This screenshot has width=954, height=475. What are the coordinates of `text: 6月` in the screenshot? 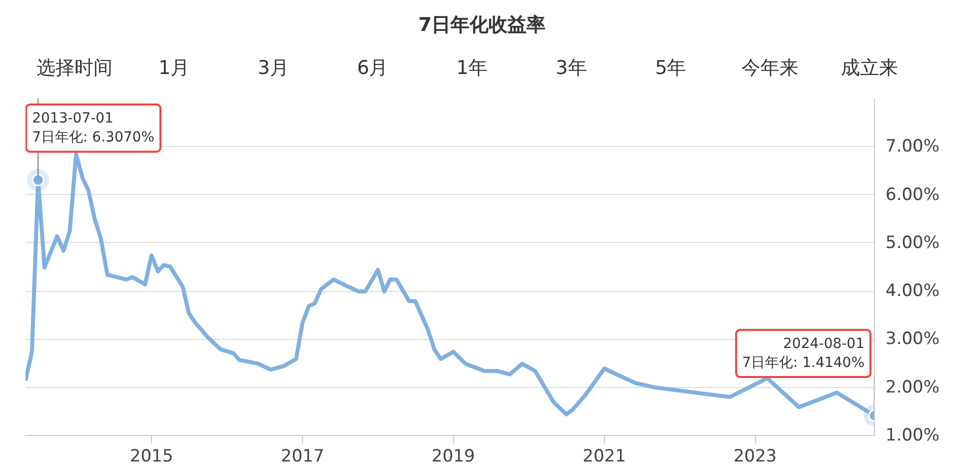 It's located at (373, 68).